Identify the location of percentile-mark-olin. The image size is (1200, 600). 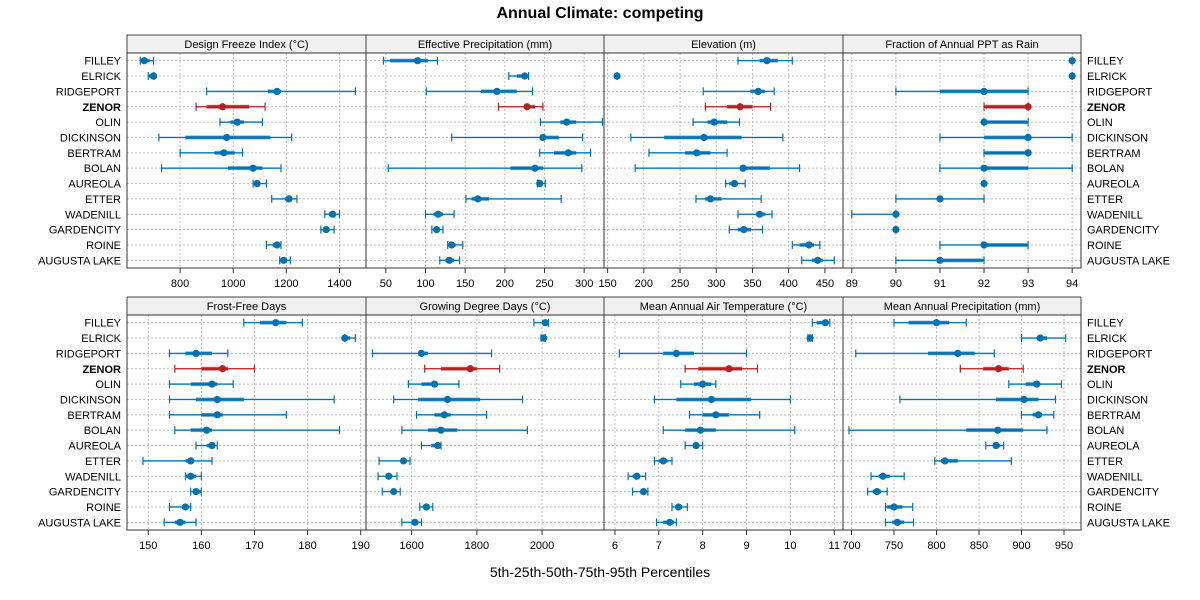
(1035, 384).